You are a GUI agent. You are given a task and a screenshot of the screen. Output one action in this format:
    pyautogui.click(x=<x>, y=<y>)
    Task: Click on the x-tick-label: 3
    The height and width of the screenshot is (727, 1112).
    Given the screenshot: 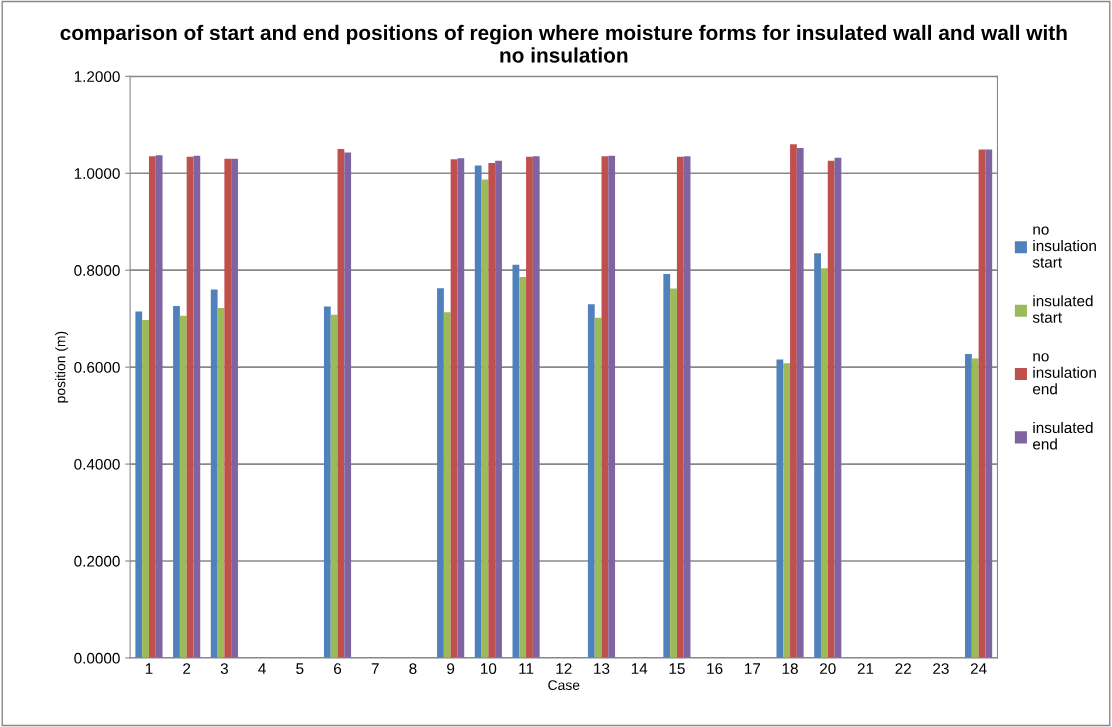 What is the action you would take?
    pyautogui.click(x=224, y=669)
    